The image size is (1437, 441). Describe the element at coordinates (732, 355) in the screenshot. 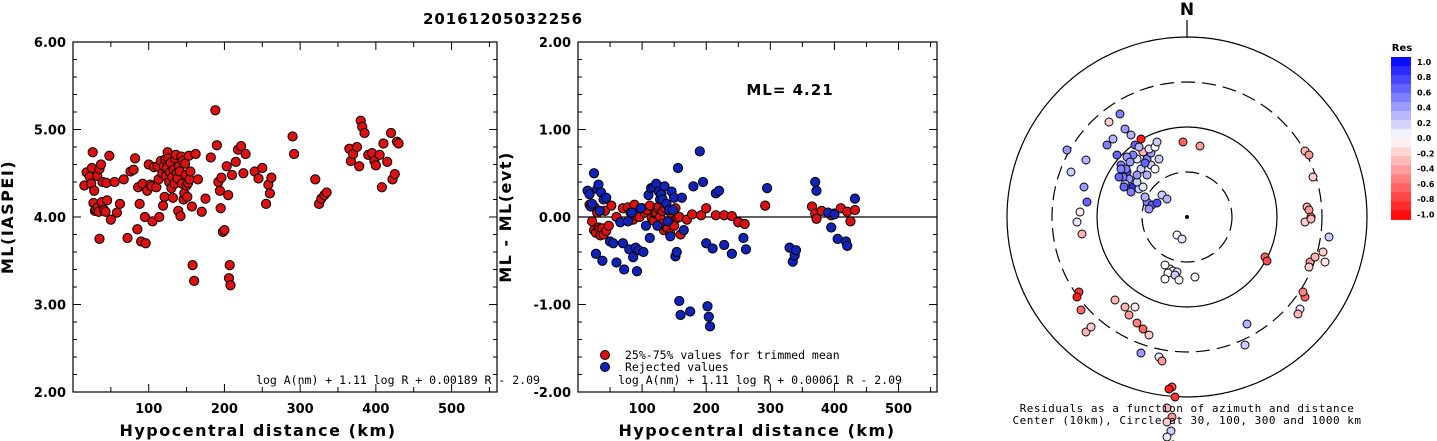

I see `legend-label-trimmed: 25%-75% values for trimmed mean` at that location.